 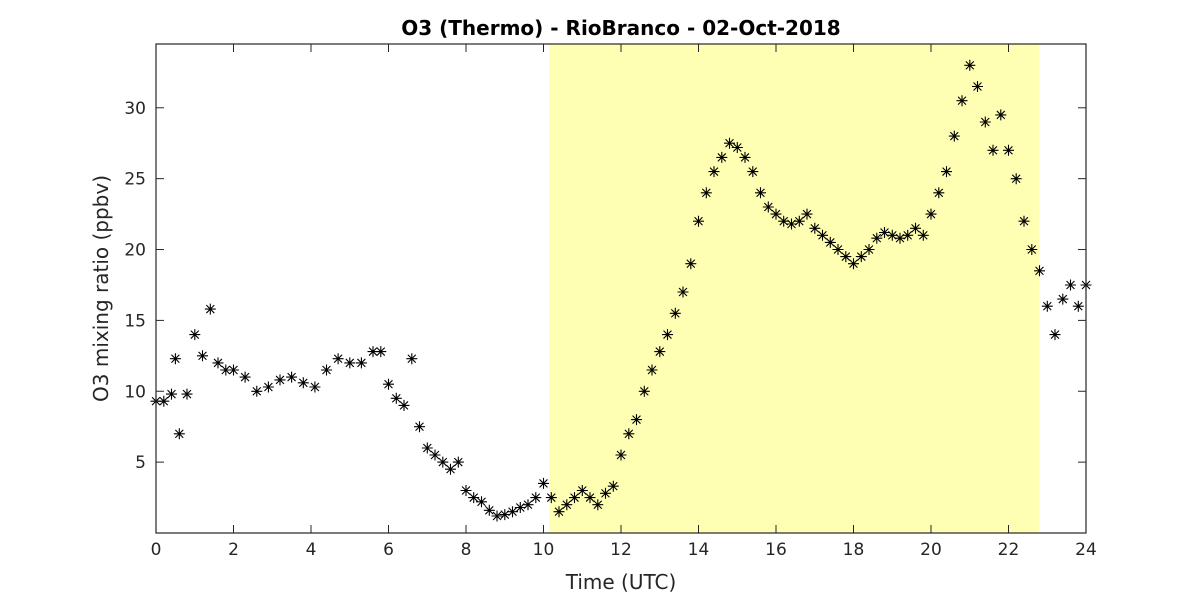 What do you see at coordinates (466, 550) in the screenshot?
I see `x-tick-label: 8` at bounding box center [466, 550].